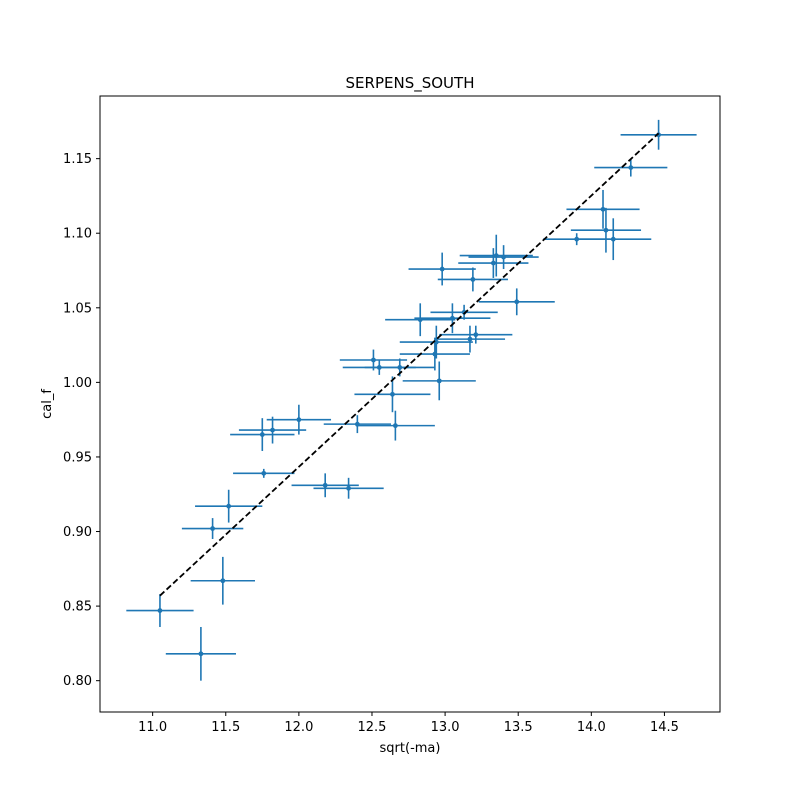 The width and height of the screenshot is (800, 804). Describe the element at coordinates (664, 727) in the screenshot. I see `x-tick-label: 14.5` at that location.